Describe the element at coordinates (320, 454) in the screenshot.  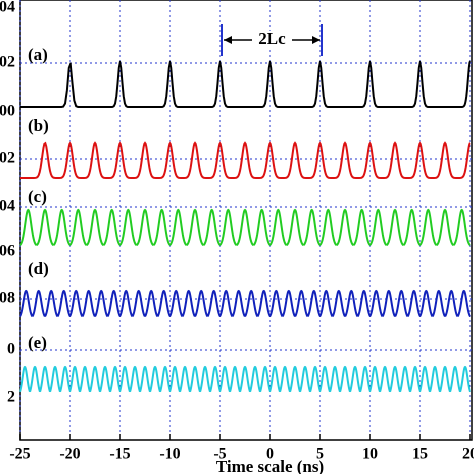
I see `x-tick-label: 5` at that location.